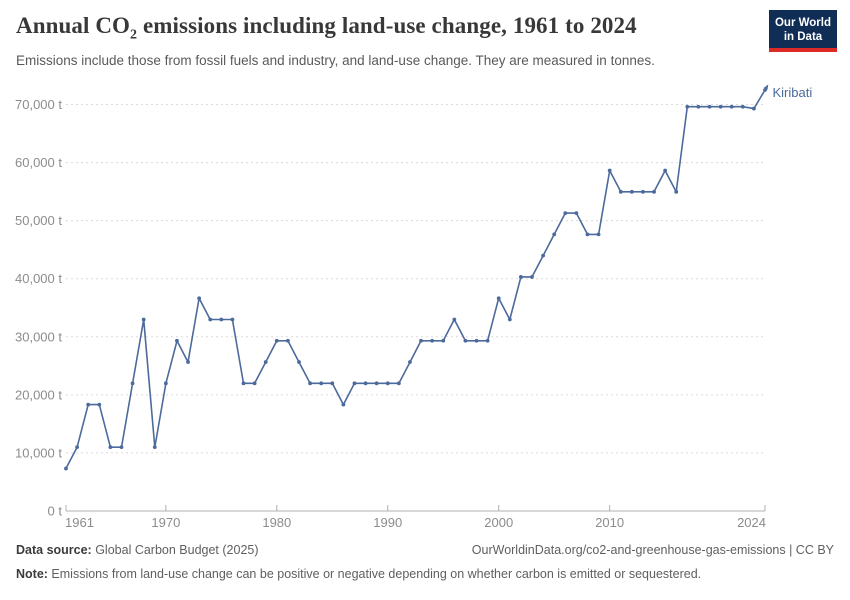  I want to click on owid-logo-line2: in Data, so click(803, 37).